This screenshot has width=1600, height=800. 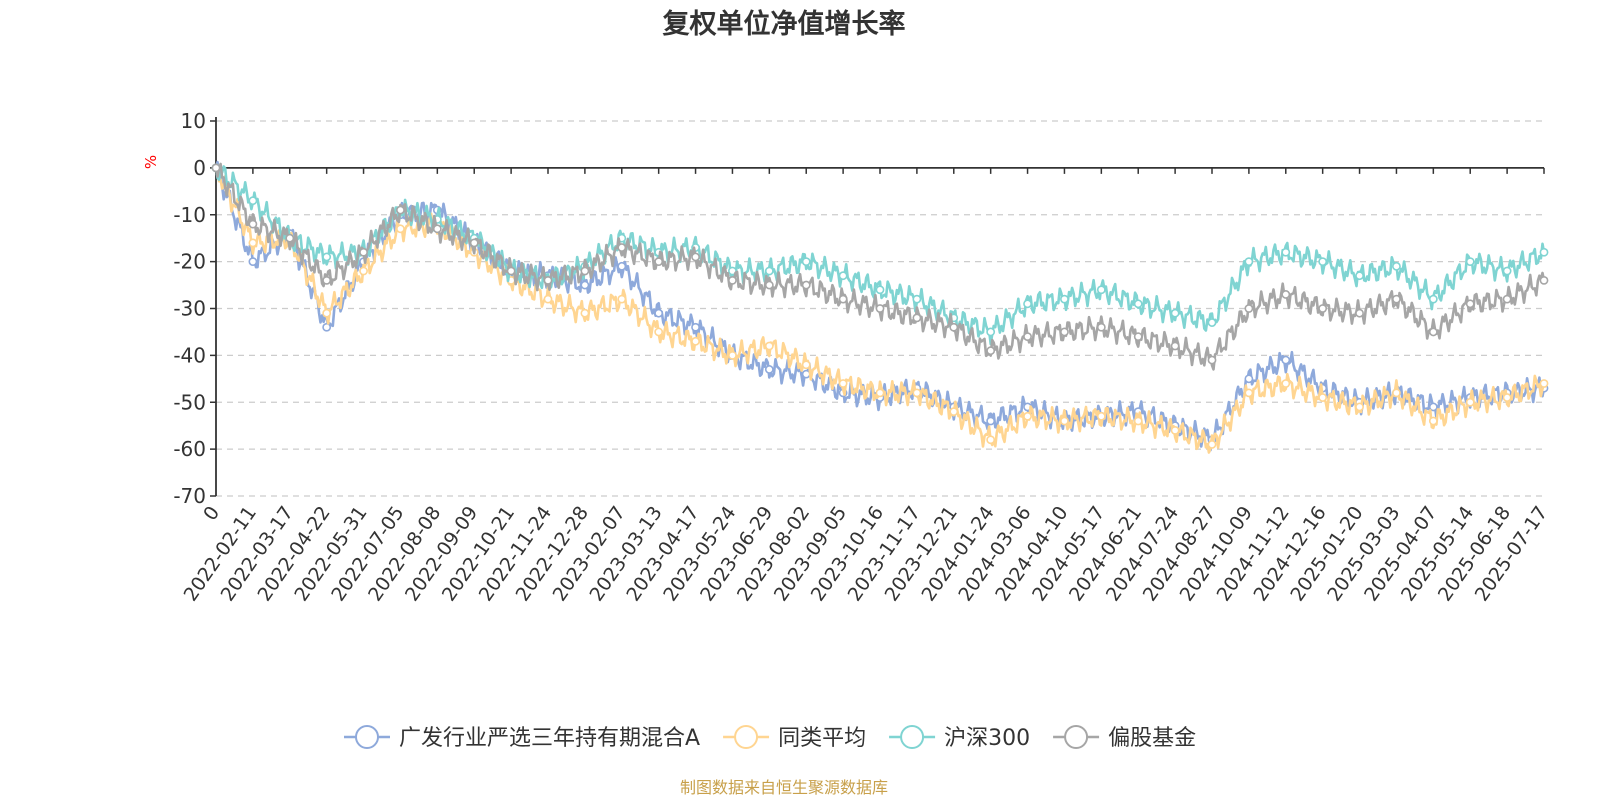 I want to click on legend-item-1: 同类平均, so click(x=794, y=738).